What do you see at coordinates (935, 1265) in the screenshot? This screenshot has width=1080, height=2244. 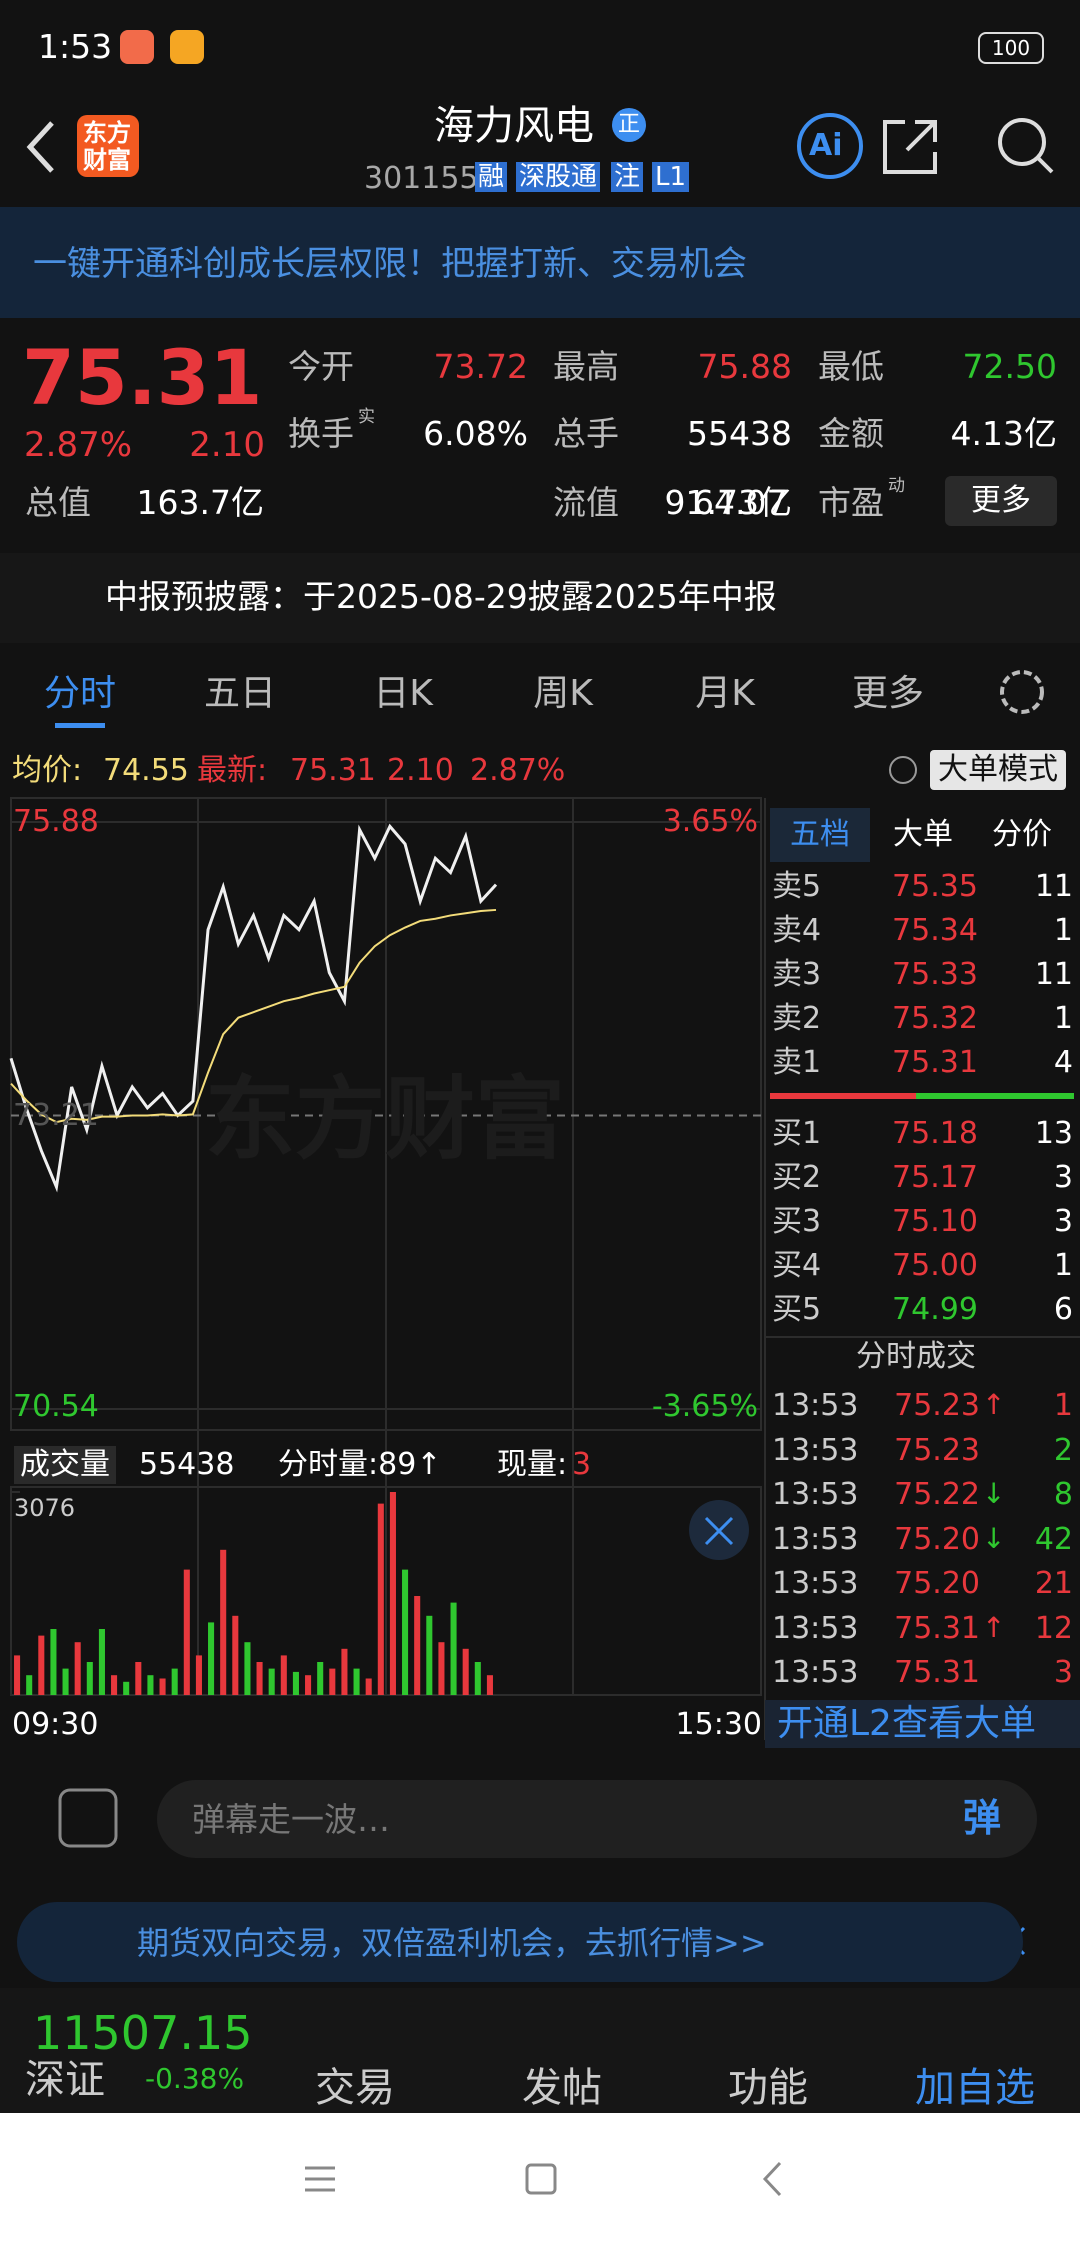 I see `book-price: 75.00` at bounding box center [935, 1265].